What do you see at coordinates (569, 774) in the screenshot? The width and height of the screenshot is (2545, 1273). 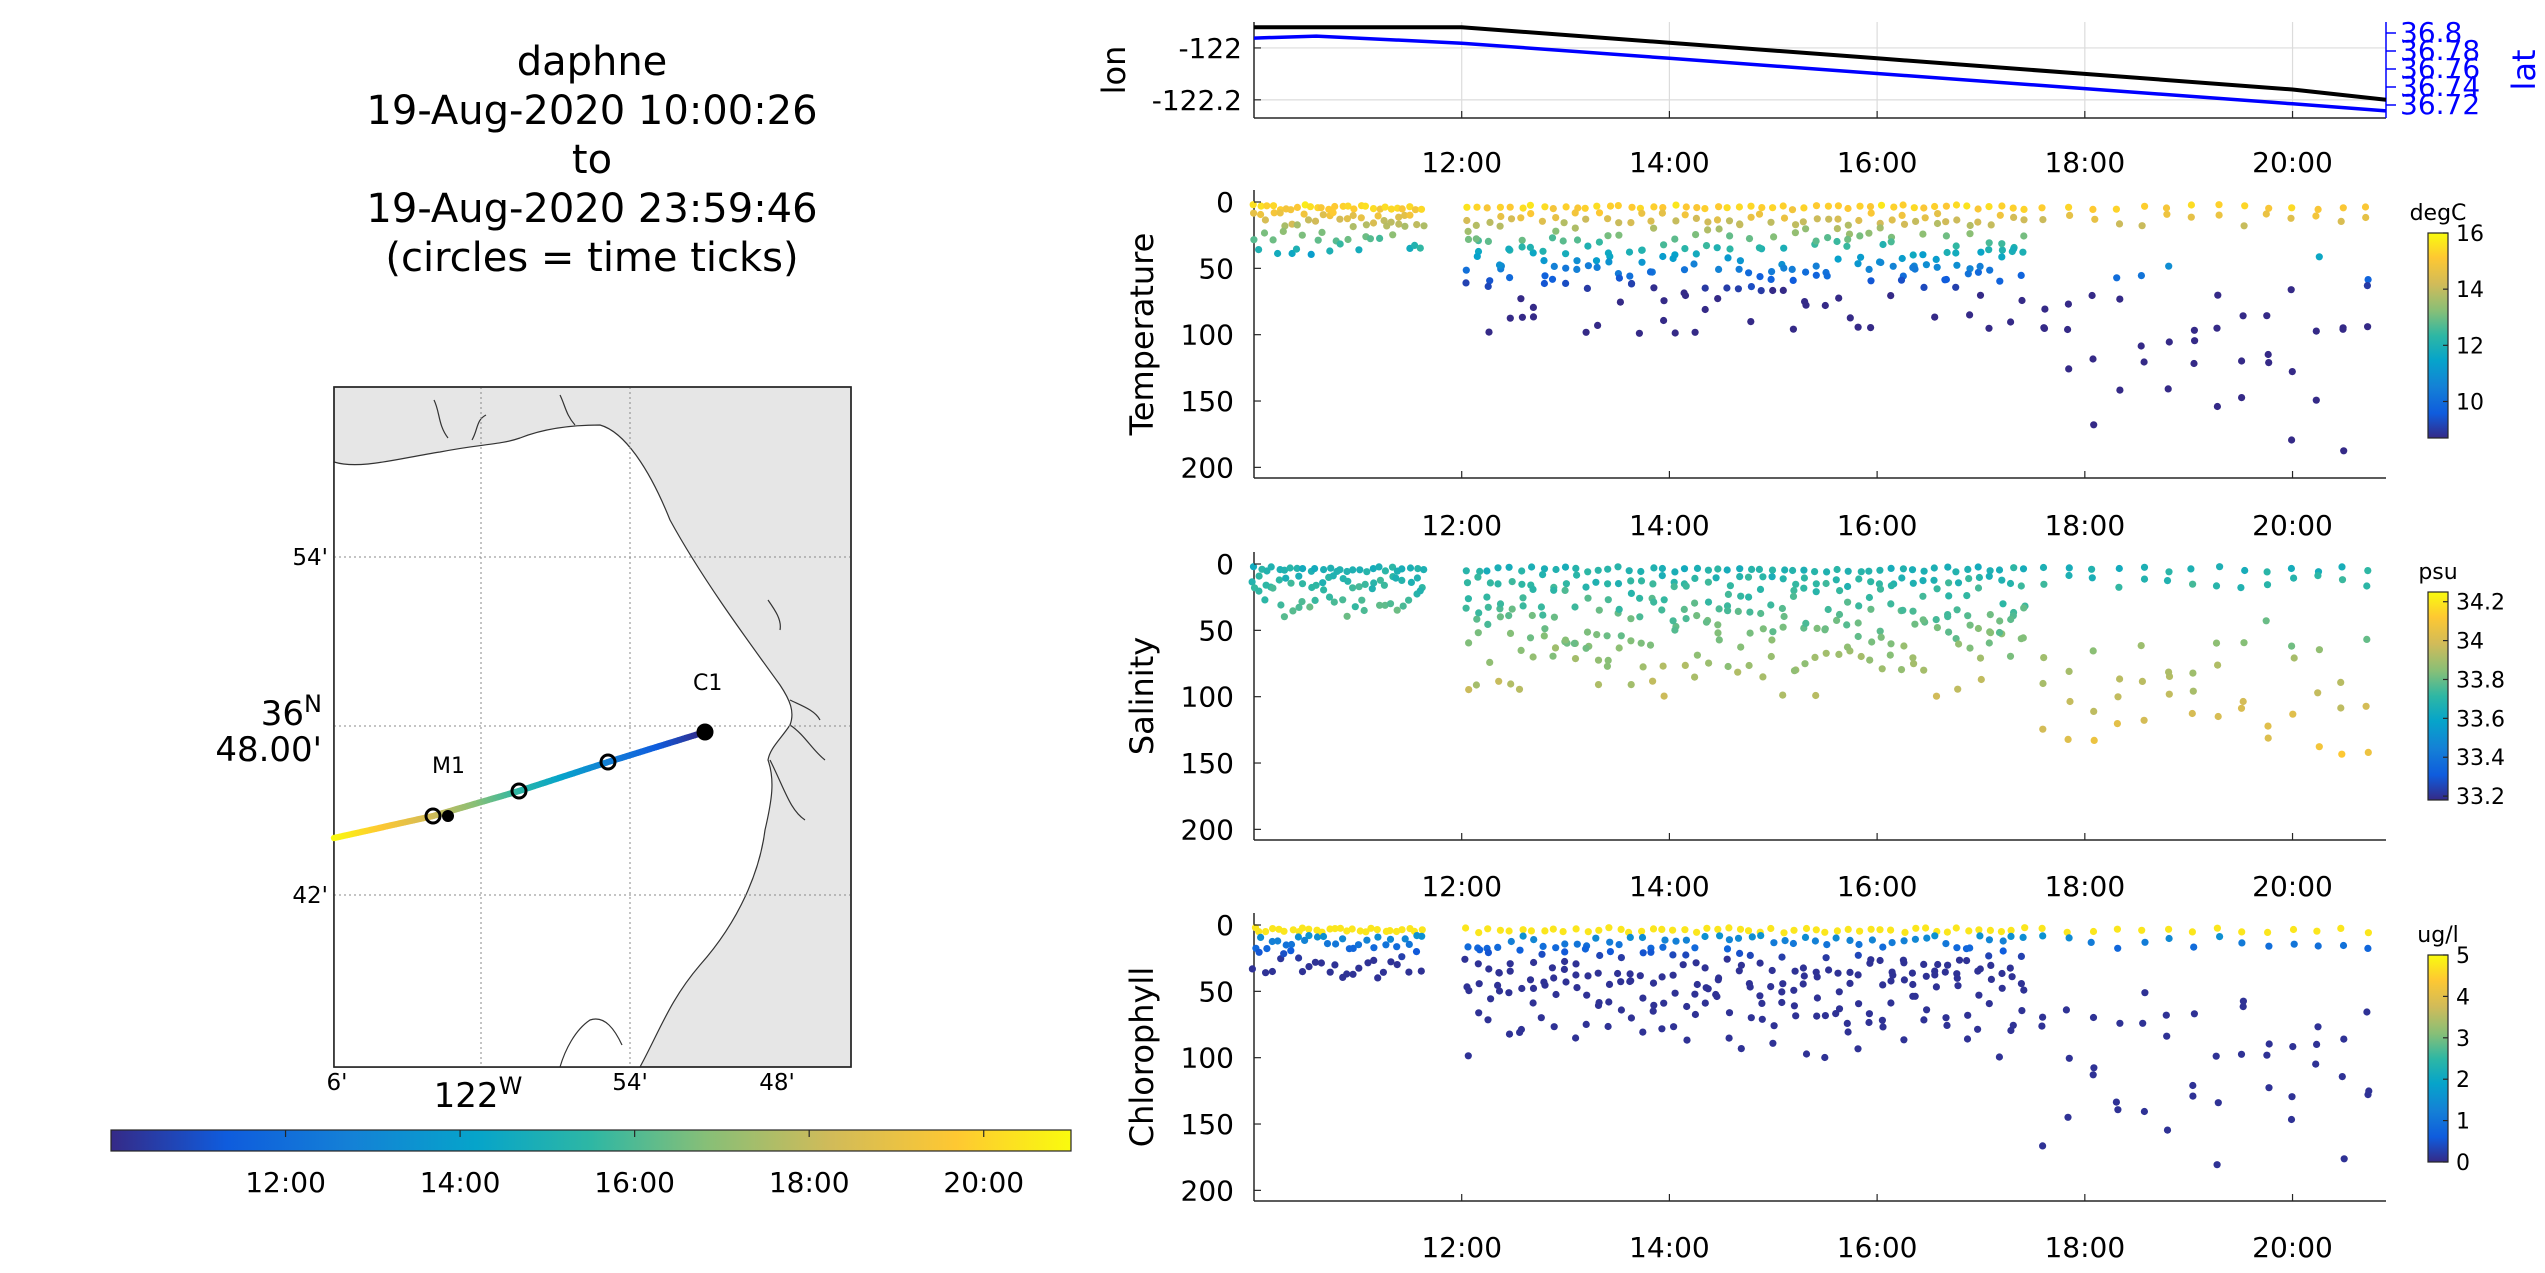 I see `time-tick-markers` at bounding box center [569, 774].